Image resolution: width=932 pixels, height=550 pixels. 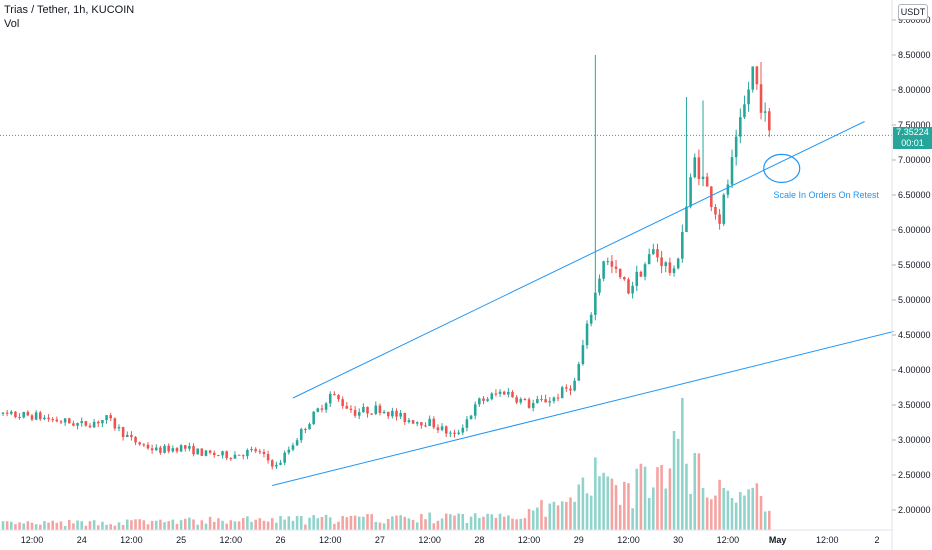 What do you see at coordinates (678, 540) in the screenshot?
I see `time-tick-label: 30` at bounding box center [678, 540].